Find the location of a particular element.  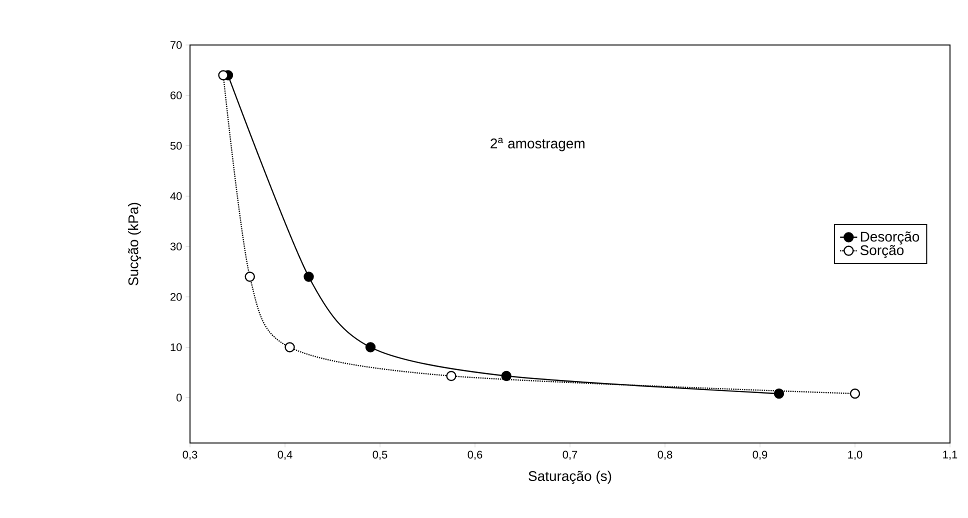

y-tick-label: 70 is located at coordinates (176, 45).